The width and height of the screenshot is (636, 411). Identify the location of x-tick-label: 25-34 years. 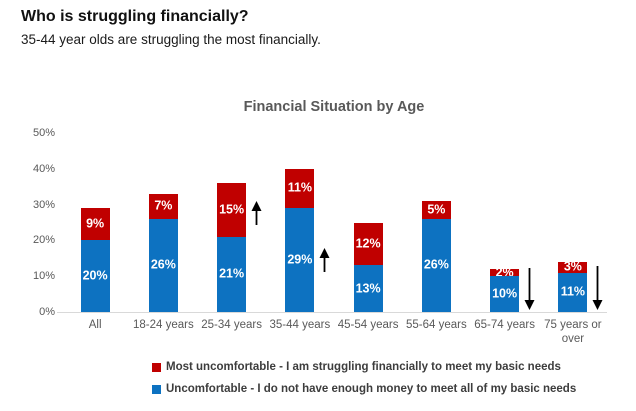
(231, 325).